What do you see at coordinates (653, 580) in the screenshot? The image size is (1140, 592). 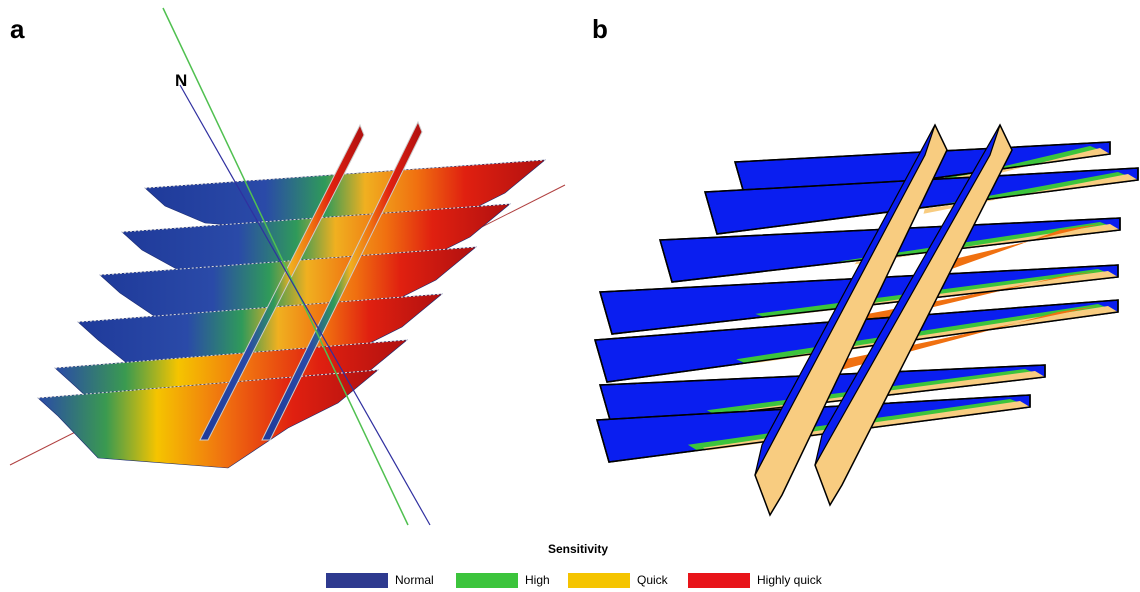 I see `legend-label: Quick` at bounding box center [653, 580].